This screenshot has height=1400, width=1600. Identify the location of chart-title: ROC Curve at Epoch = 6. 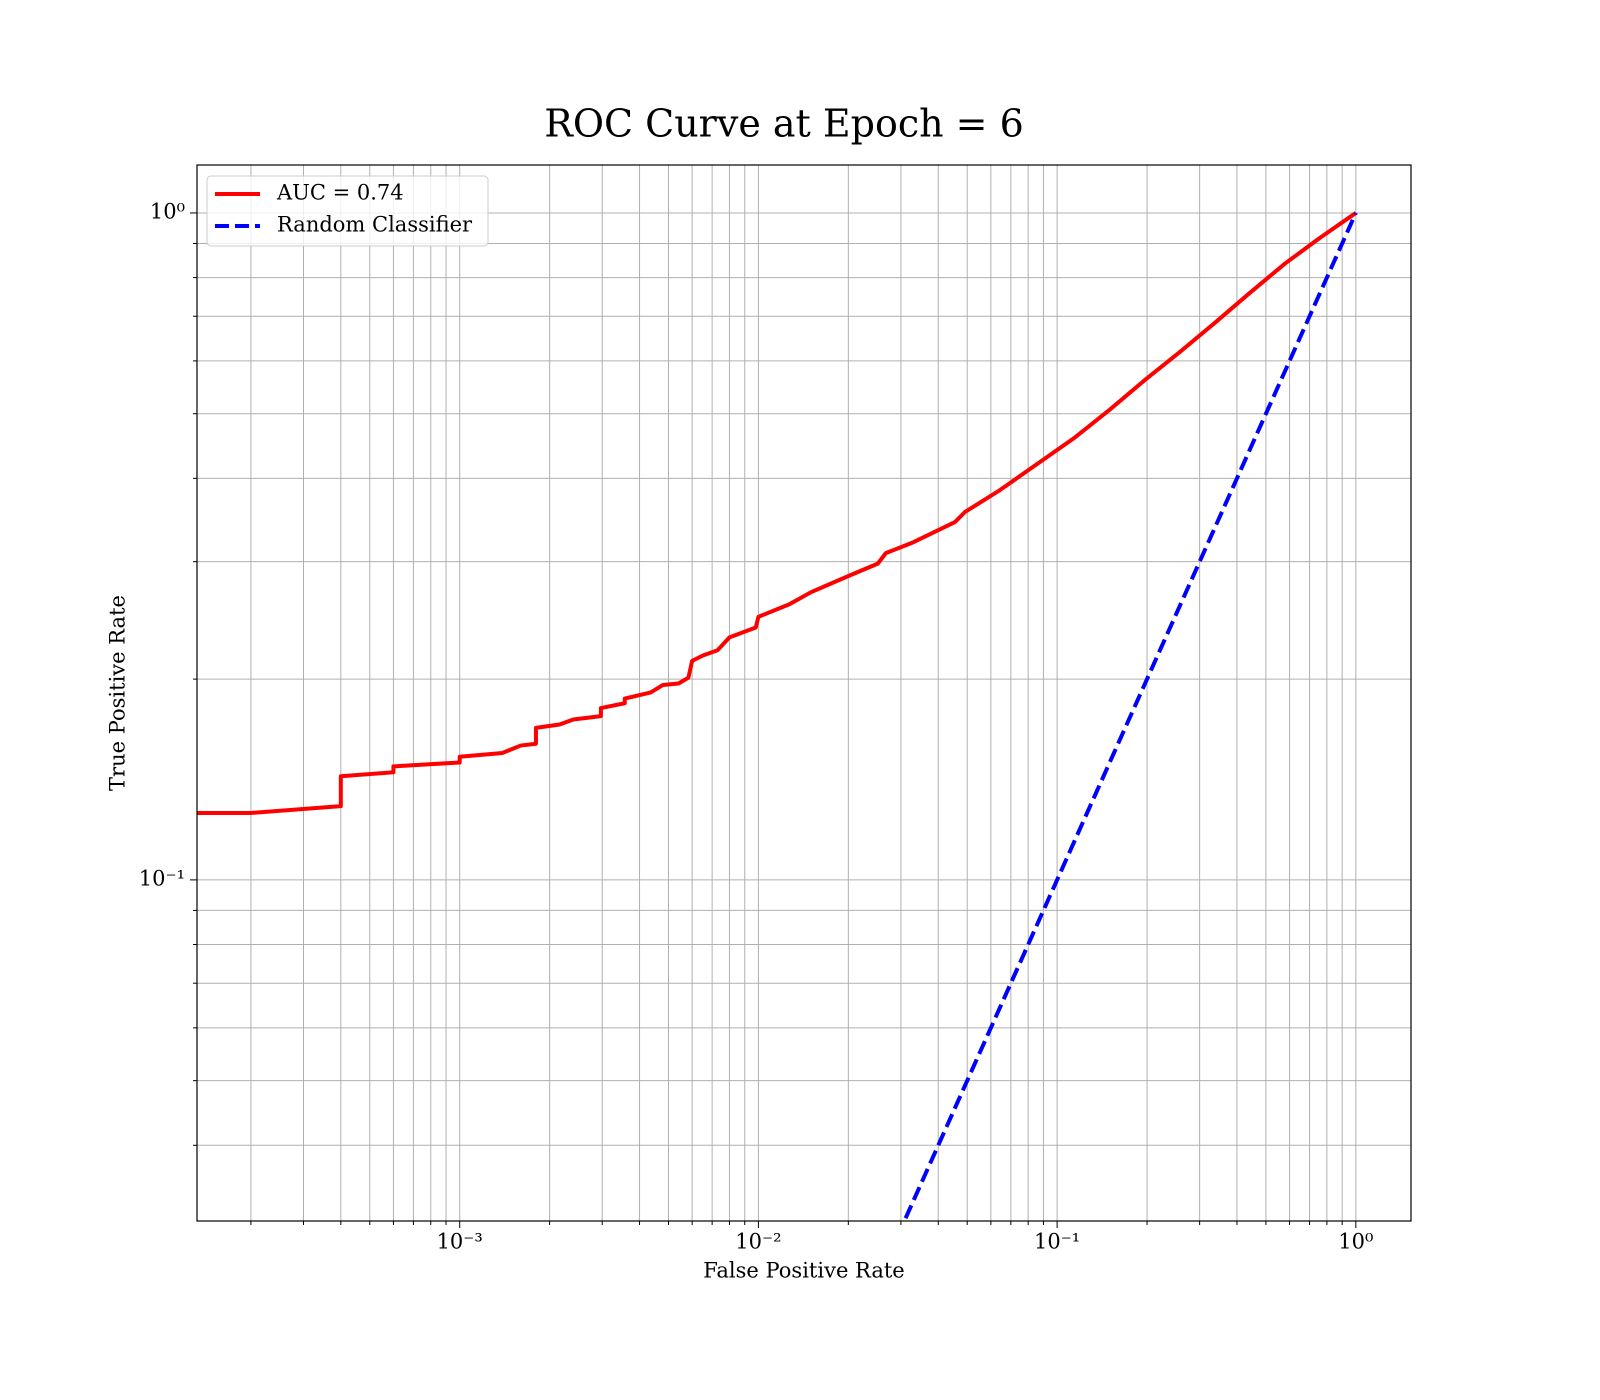
(784, 124).